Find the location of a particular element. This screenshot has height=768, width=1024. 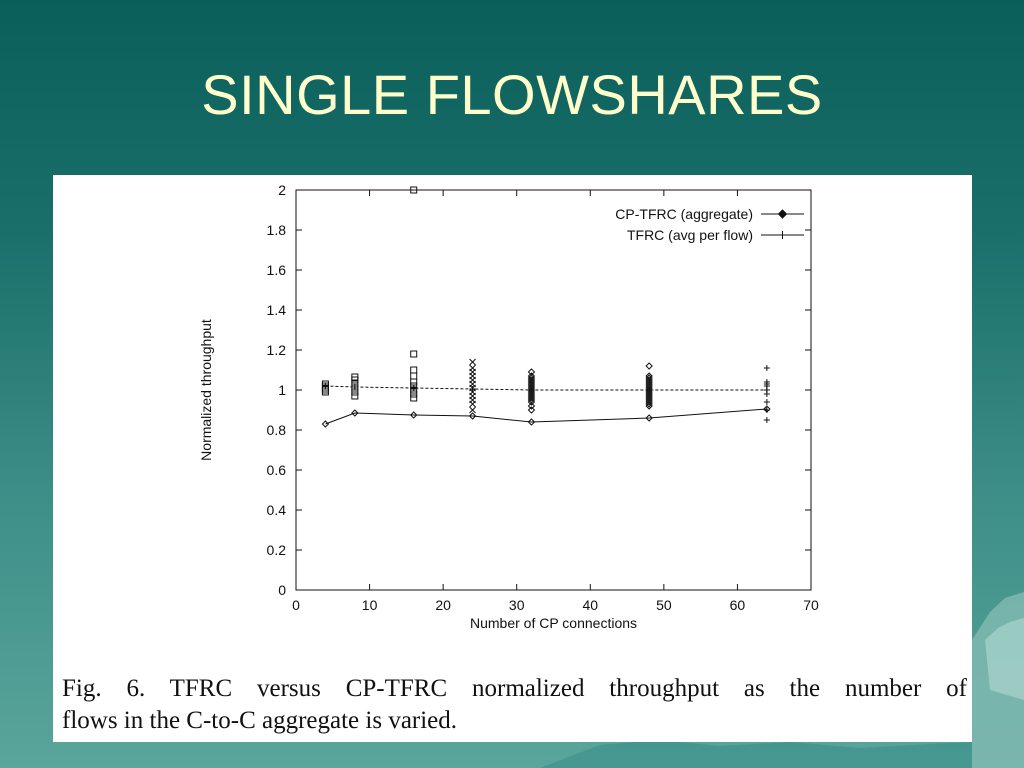

y-tick-label: 1.4 is located at coordinates (277, 310).